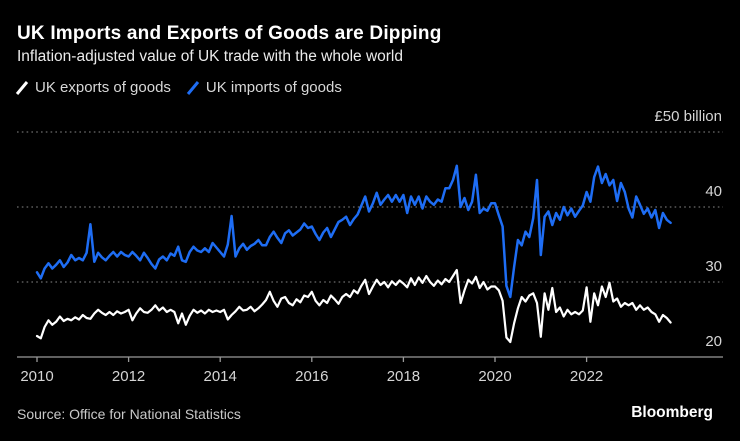  What do you see at coordinates (220, 376) in the screenshot?
I see `x-tick-label-2014: 2014` at bounding box center [220, 376].